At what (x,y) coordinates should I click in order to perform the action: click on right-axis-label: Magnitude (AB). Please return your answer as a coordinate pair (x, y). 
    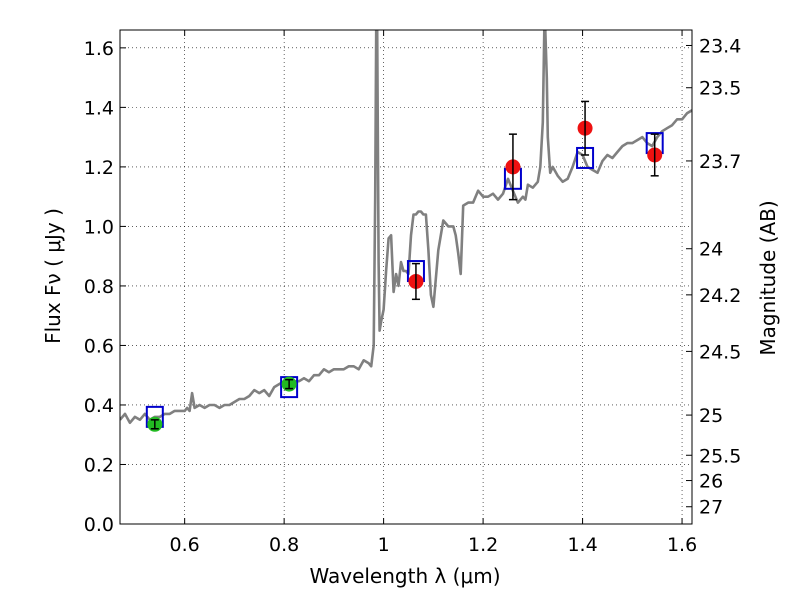
    Looking at the image, I should click on (768, 277).